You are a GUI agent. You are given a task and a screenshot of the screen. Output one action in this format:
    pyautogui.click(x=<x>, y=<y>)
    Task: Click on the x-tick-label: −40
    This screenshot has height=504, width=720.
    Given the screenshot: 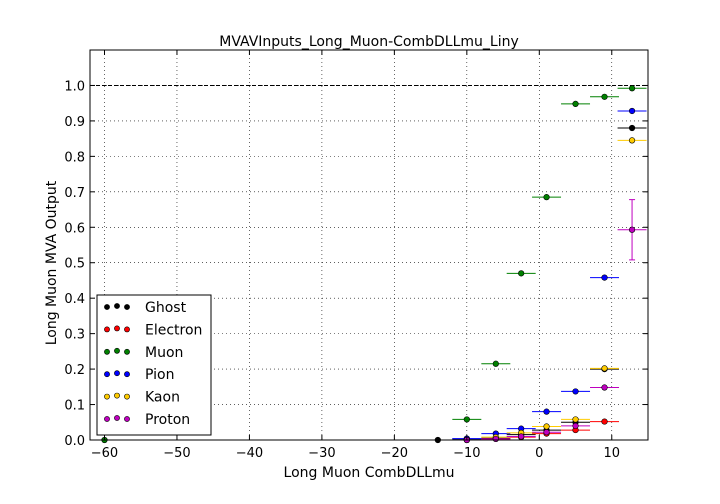 What is the action you would take?
    pyautogui.click(x=249, y=453)
    